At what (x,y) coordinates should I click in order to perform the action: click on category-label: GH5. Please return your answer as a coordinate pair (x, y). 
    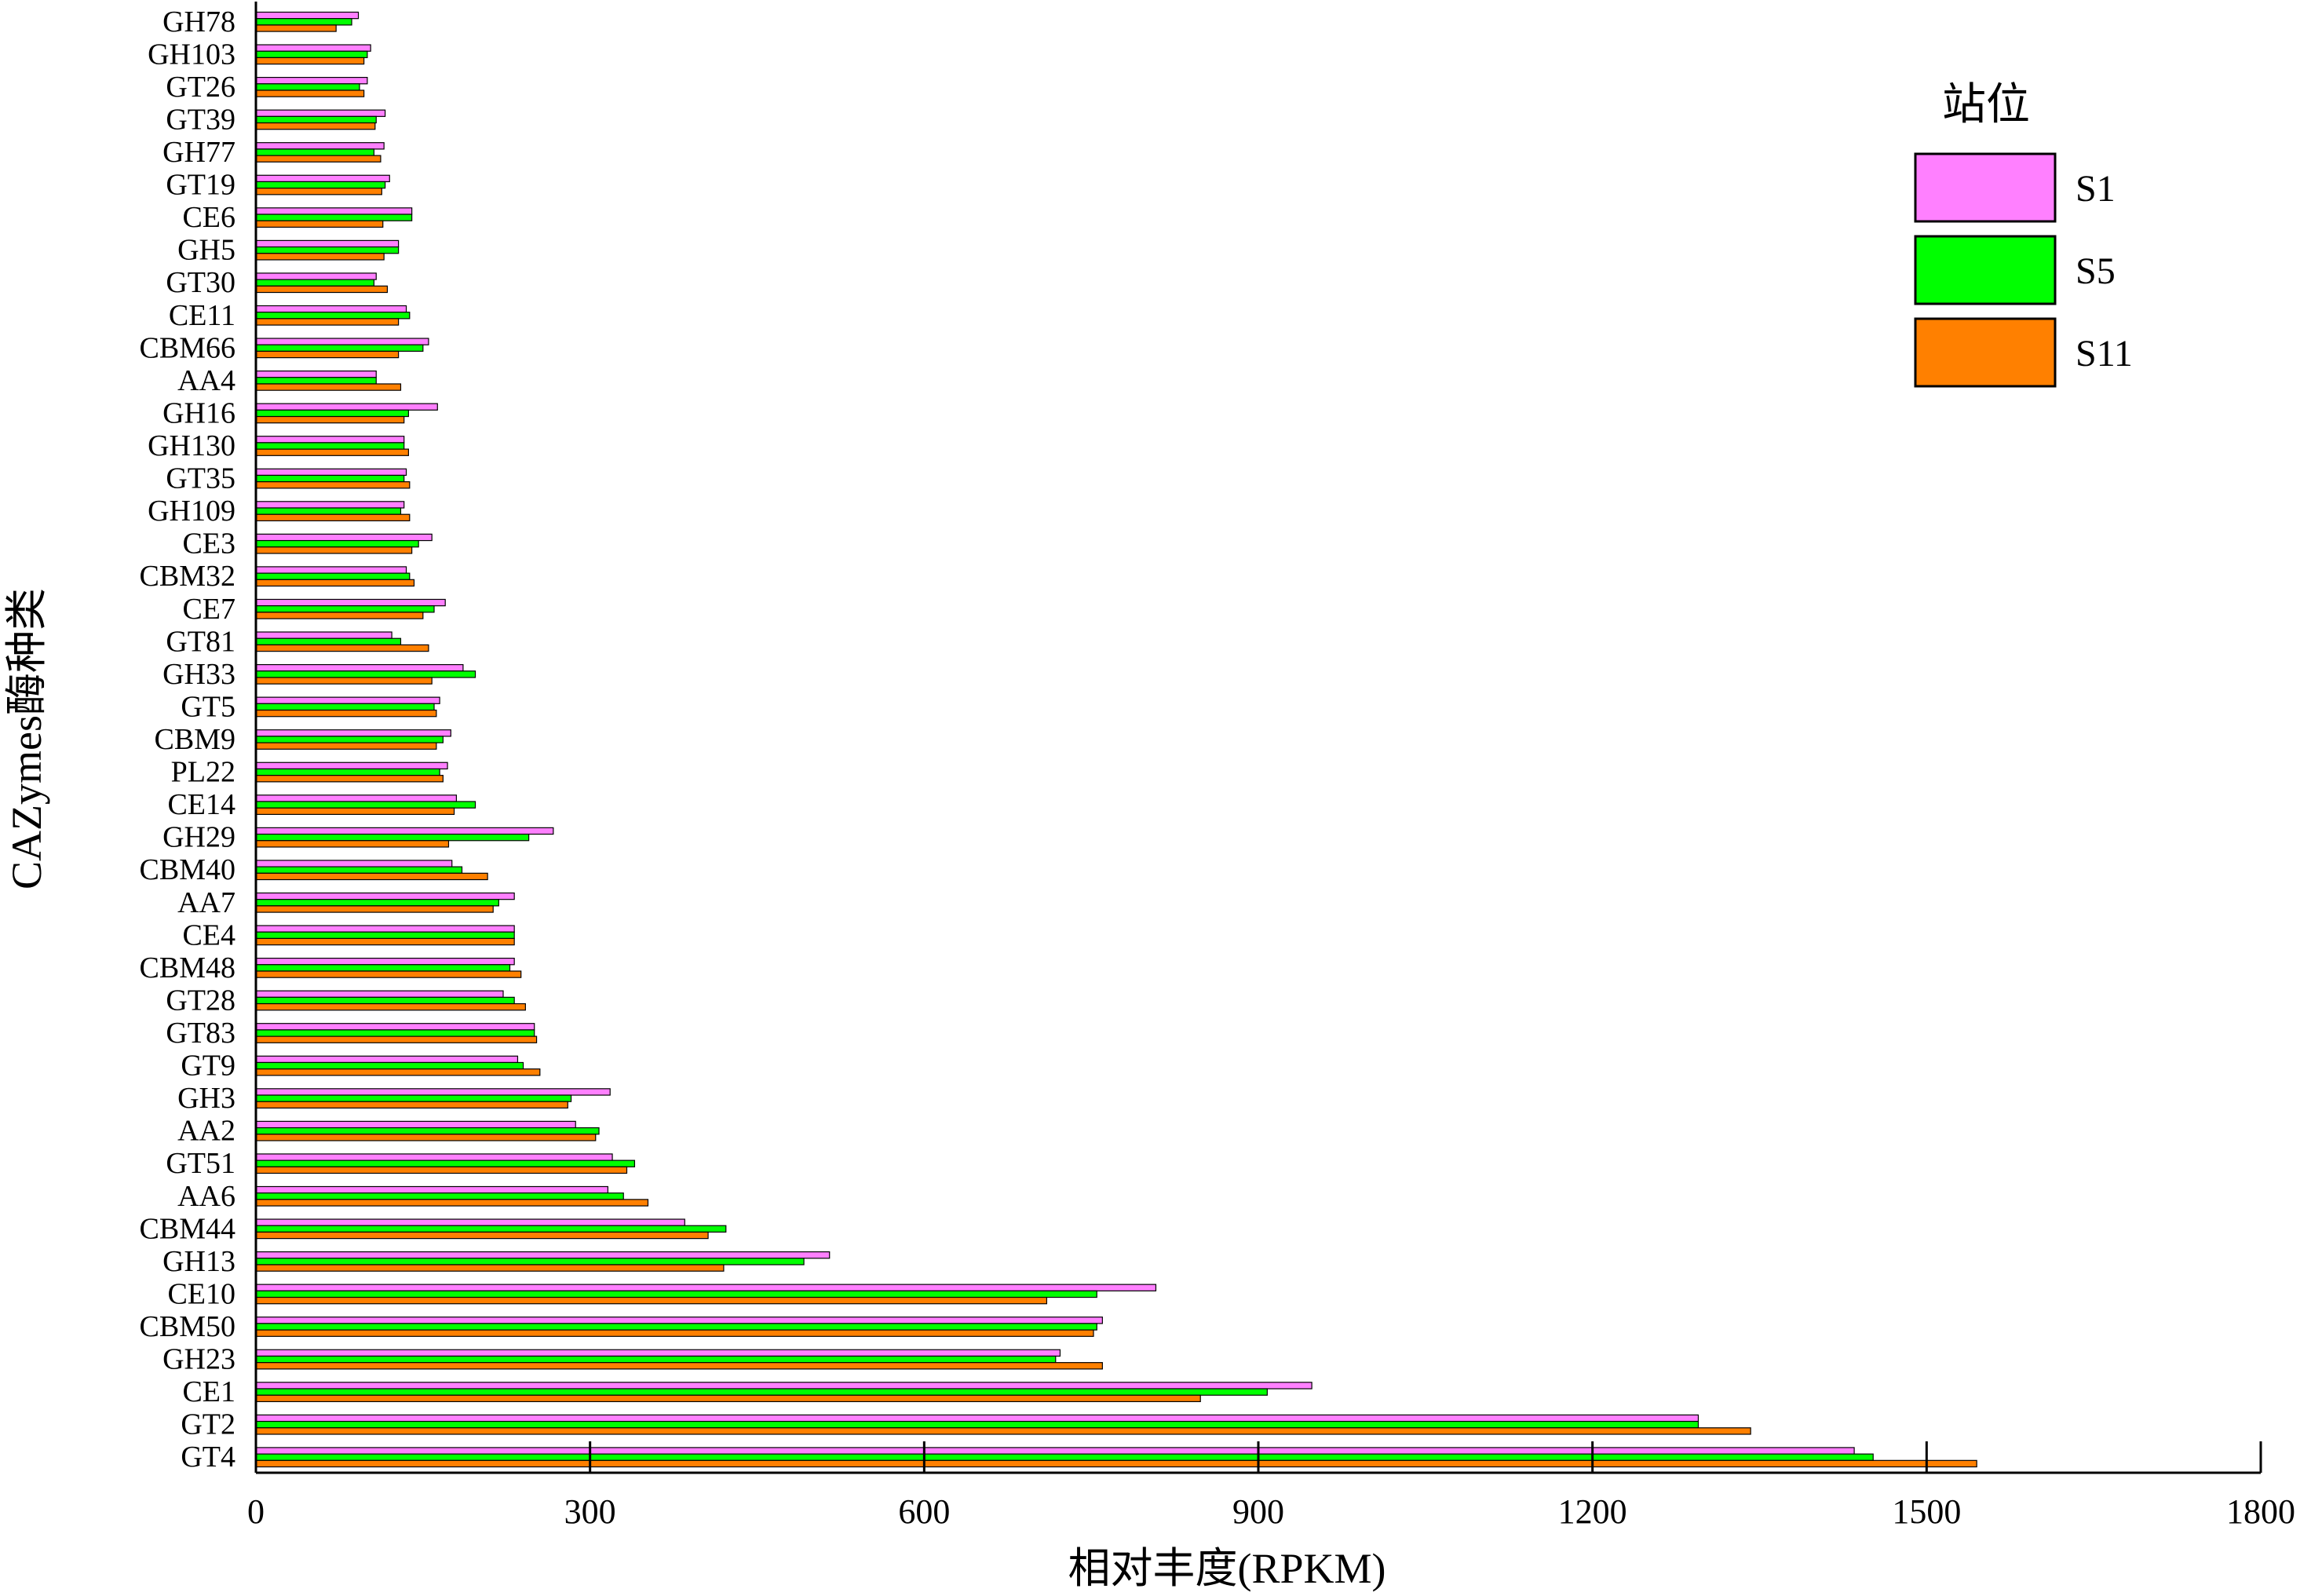
    Looking at the image, I should click on (206, 250).